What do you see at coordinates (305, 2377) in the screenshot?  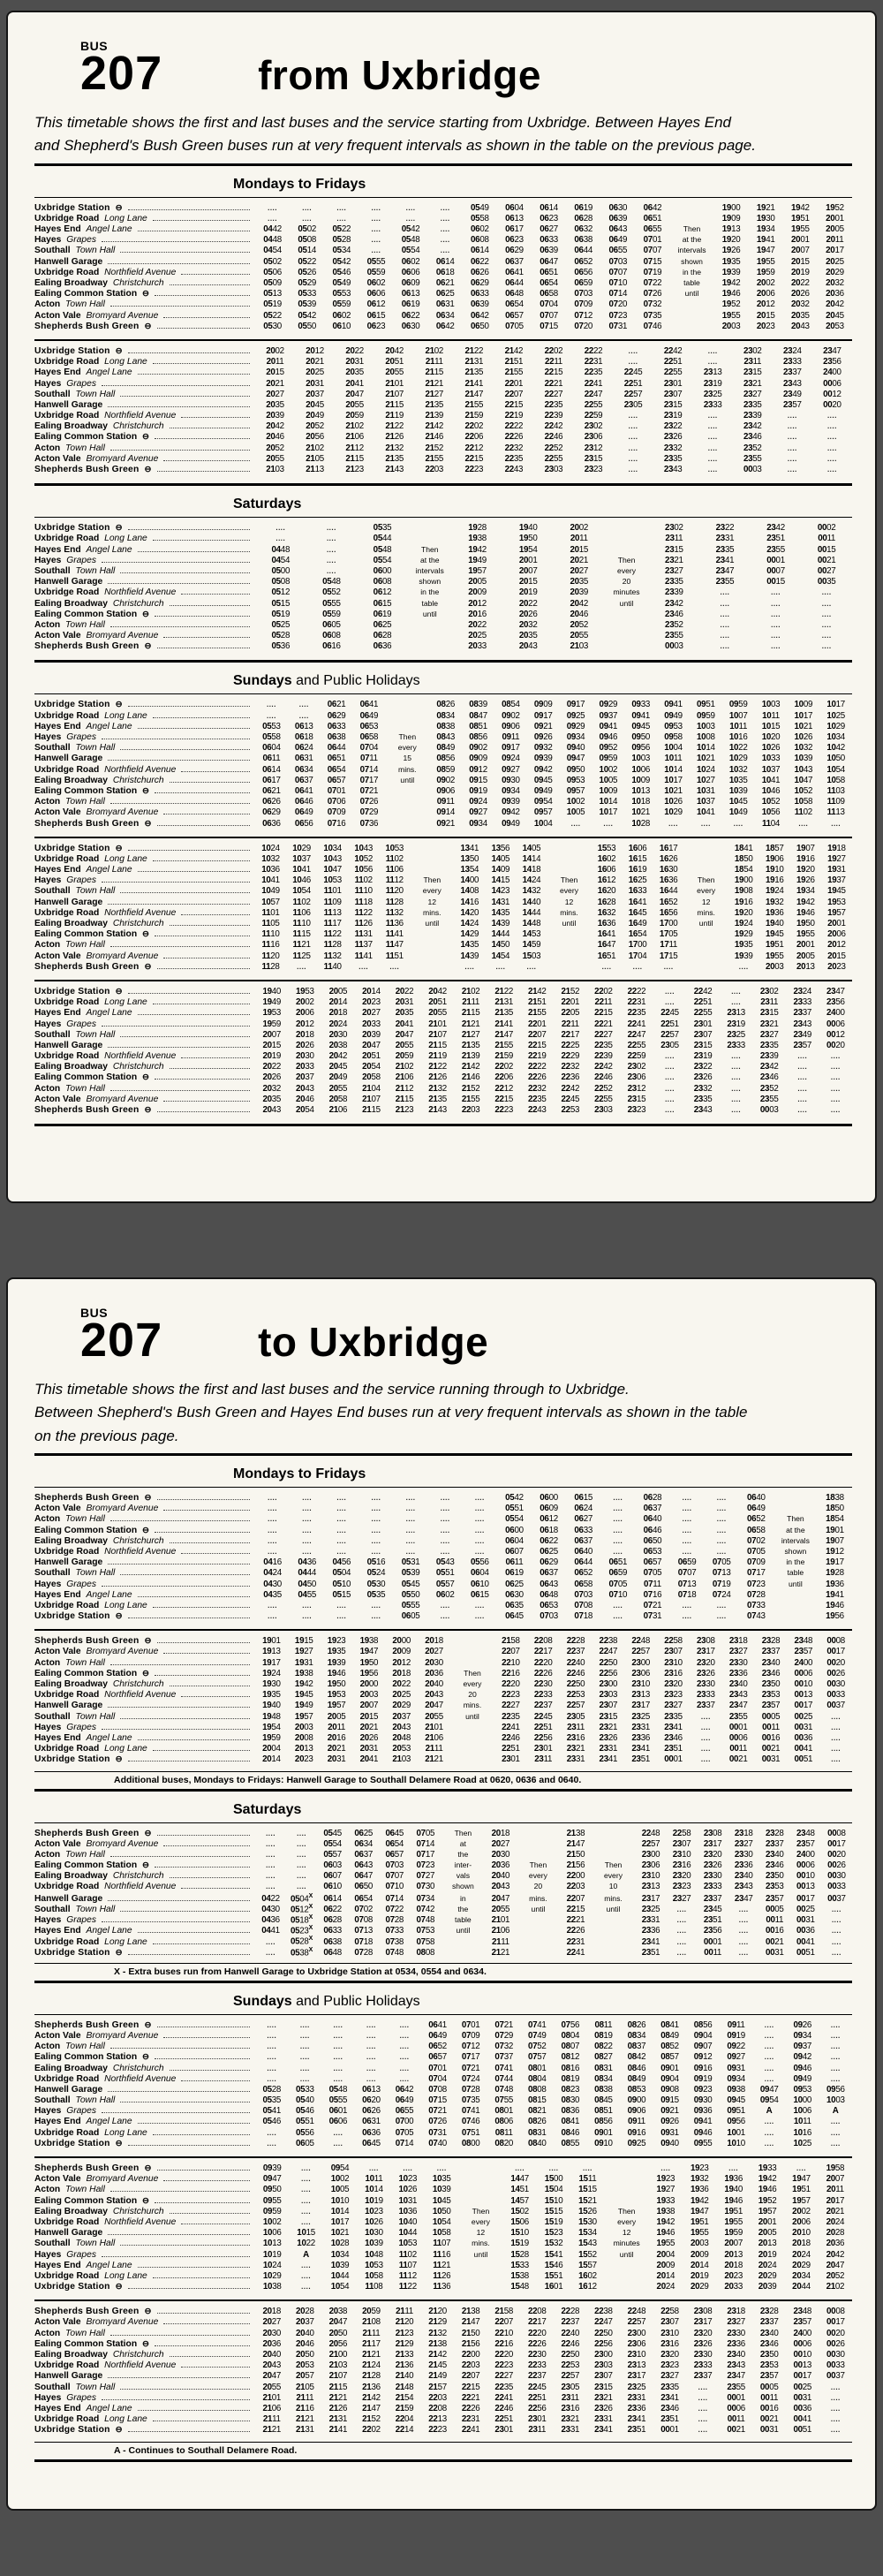 I see `time-cell: 2057` at bounding box center [305, 2377].